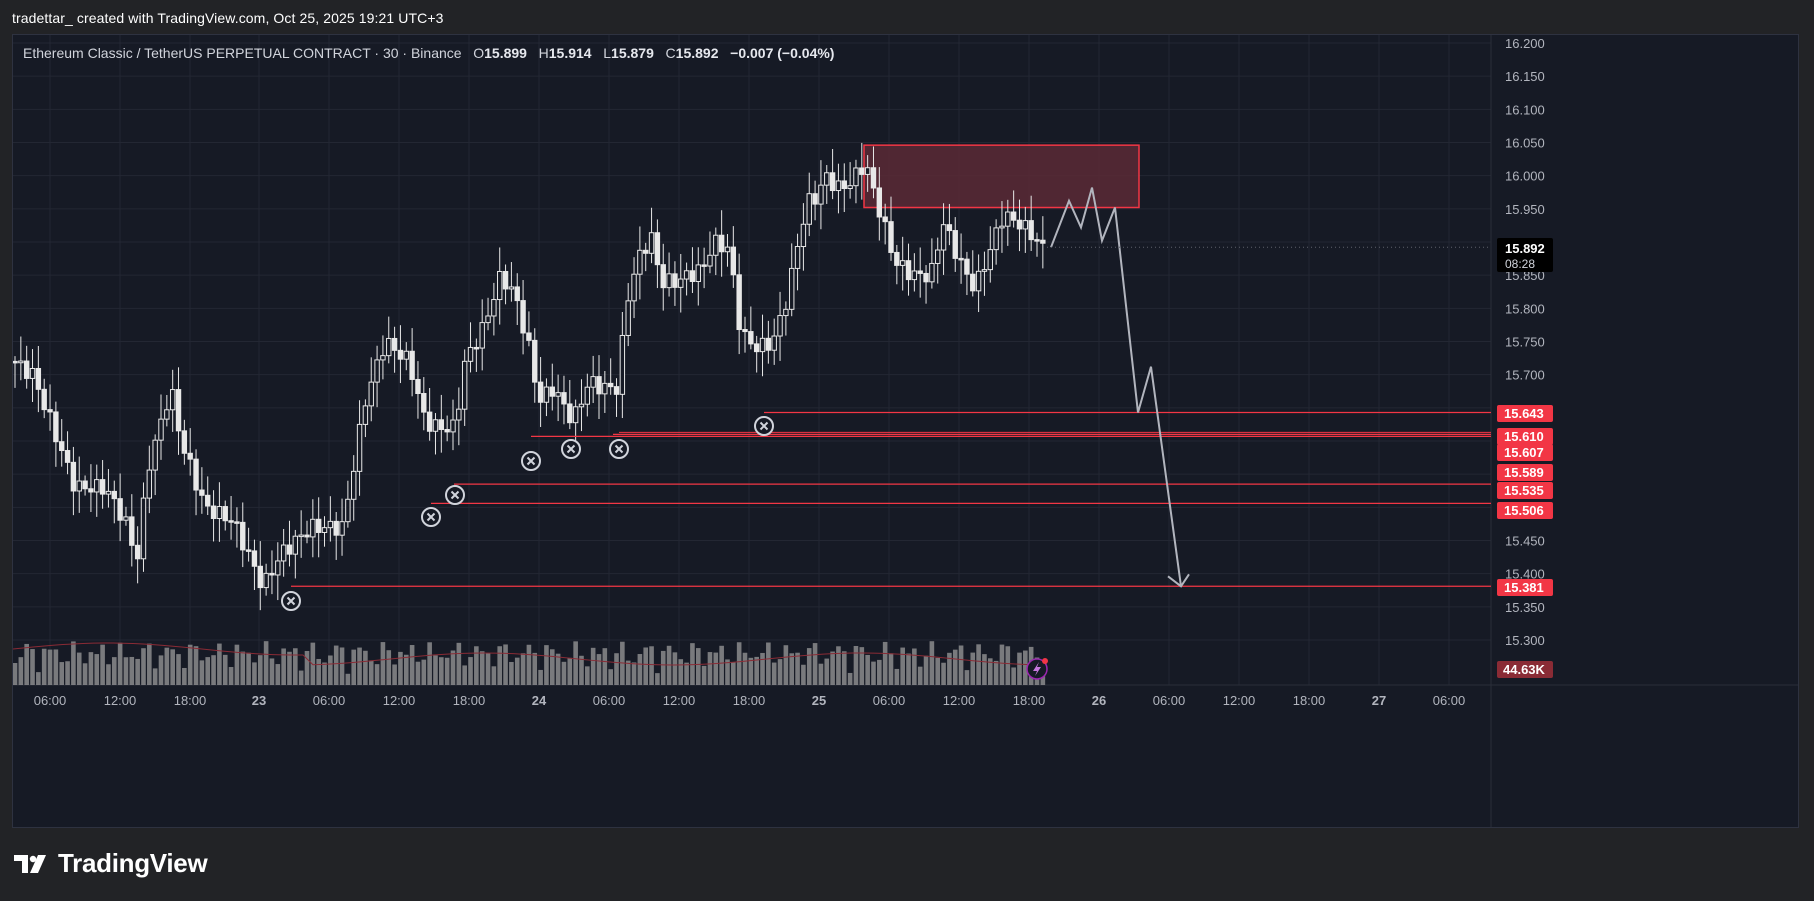 The width and height of the screenshot is (1814, 901). I want to click on level-price-label: 15.589, so click(1524, 472).